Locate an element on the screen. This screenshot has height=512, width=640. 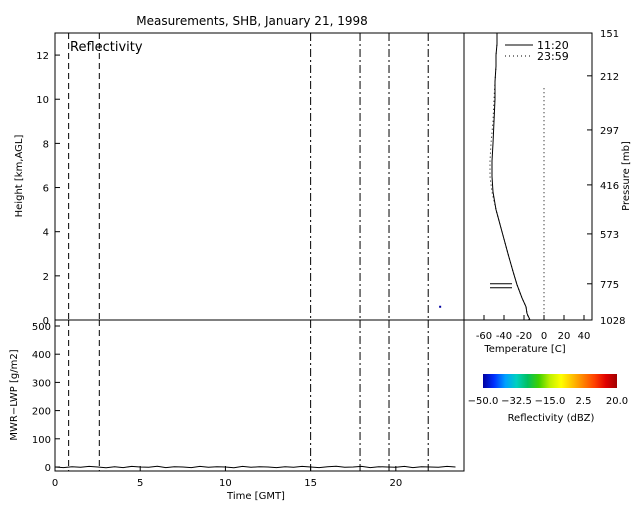
height-tick-label: 6 is located at coordinates (46, 189).